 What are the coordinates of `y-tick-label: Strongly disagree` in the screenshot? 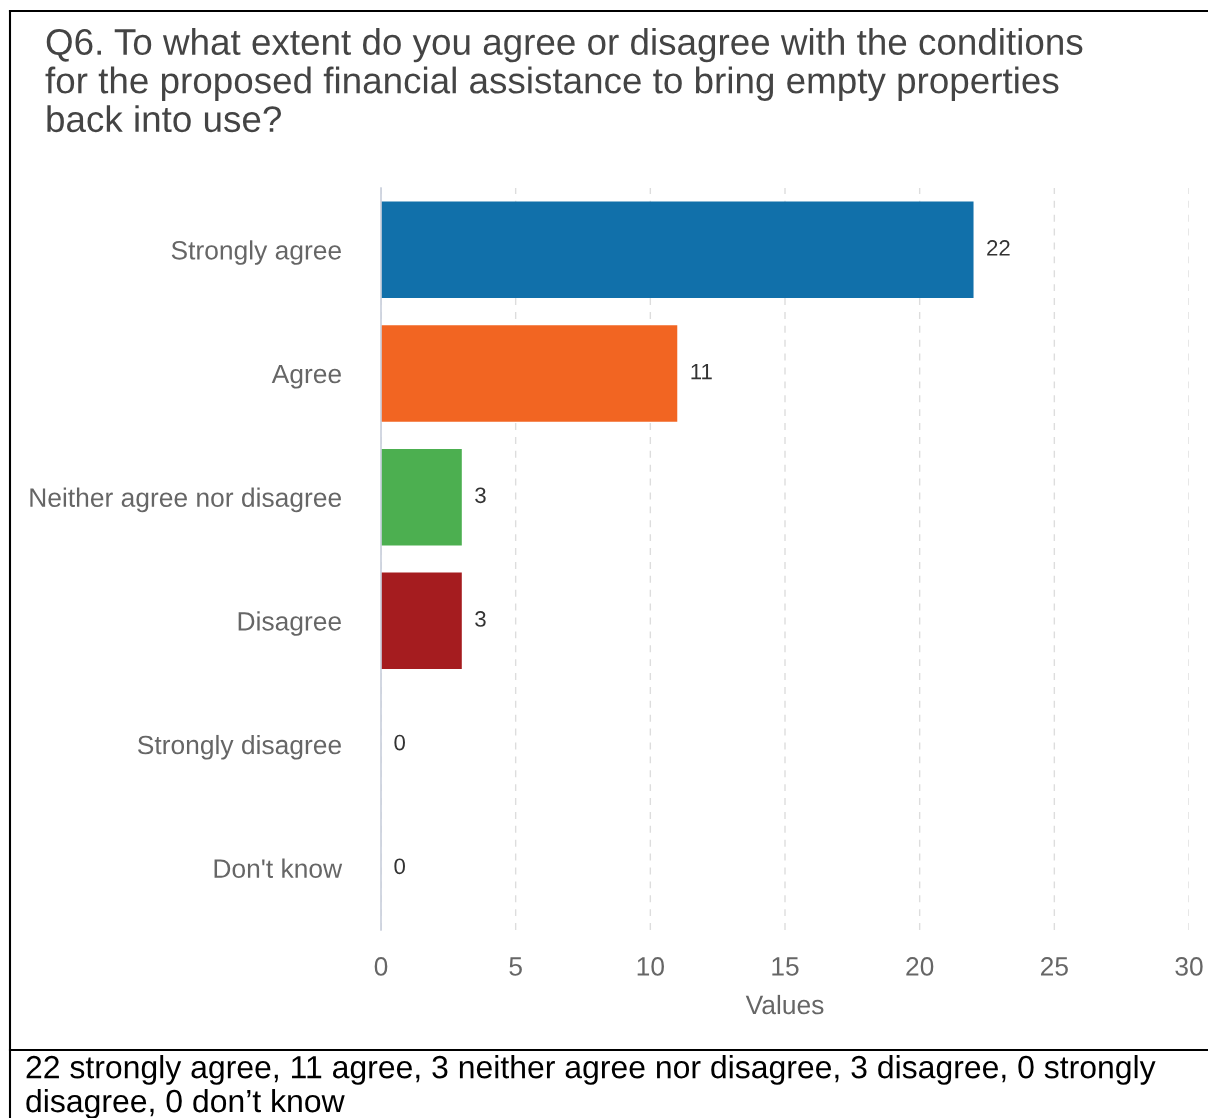 It's located at (239, 747).